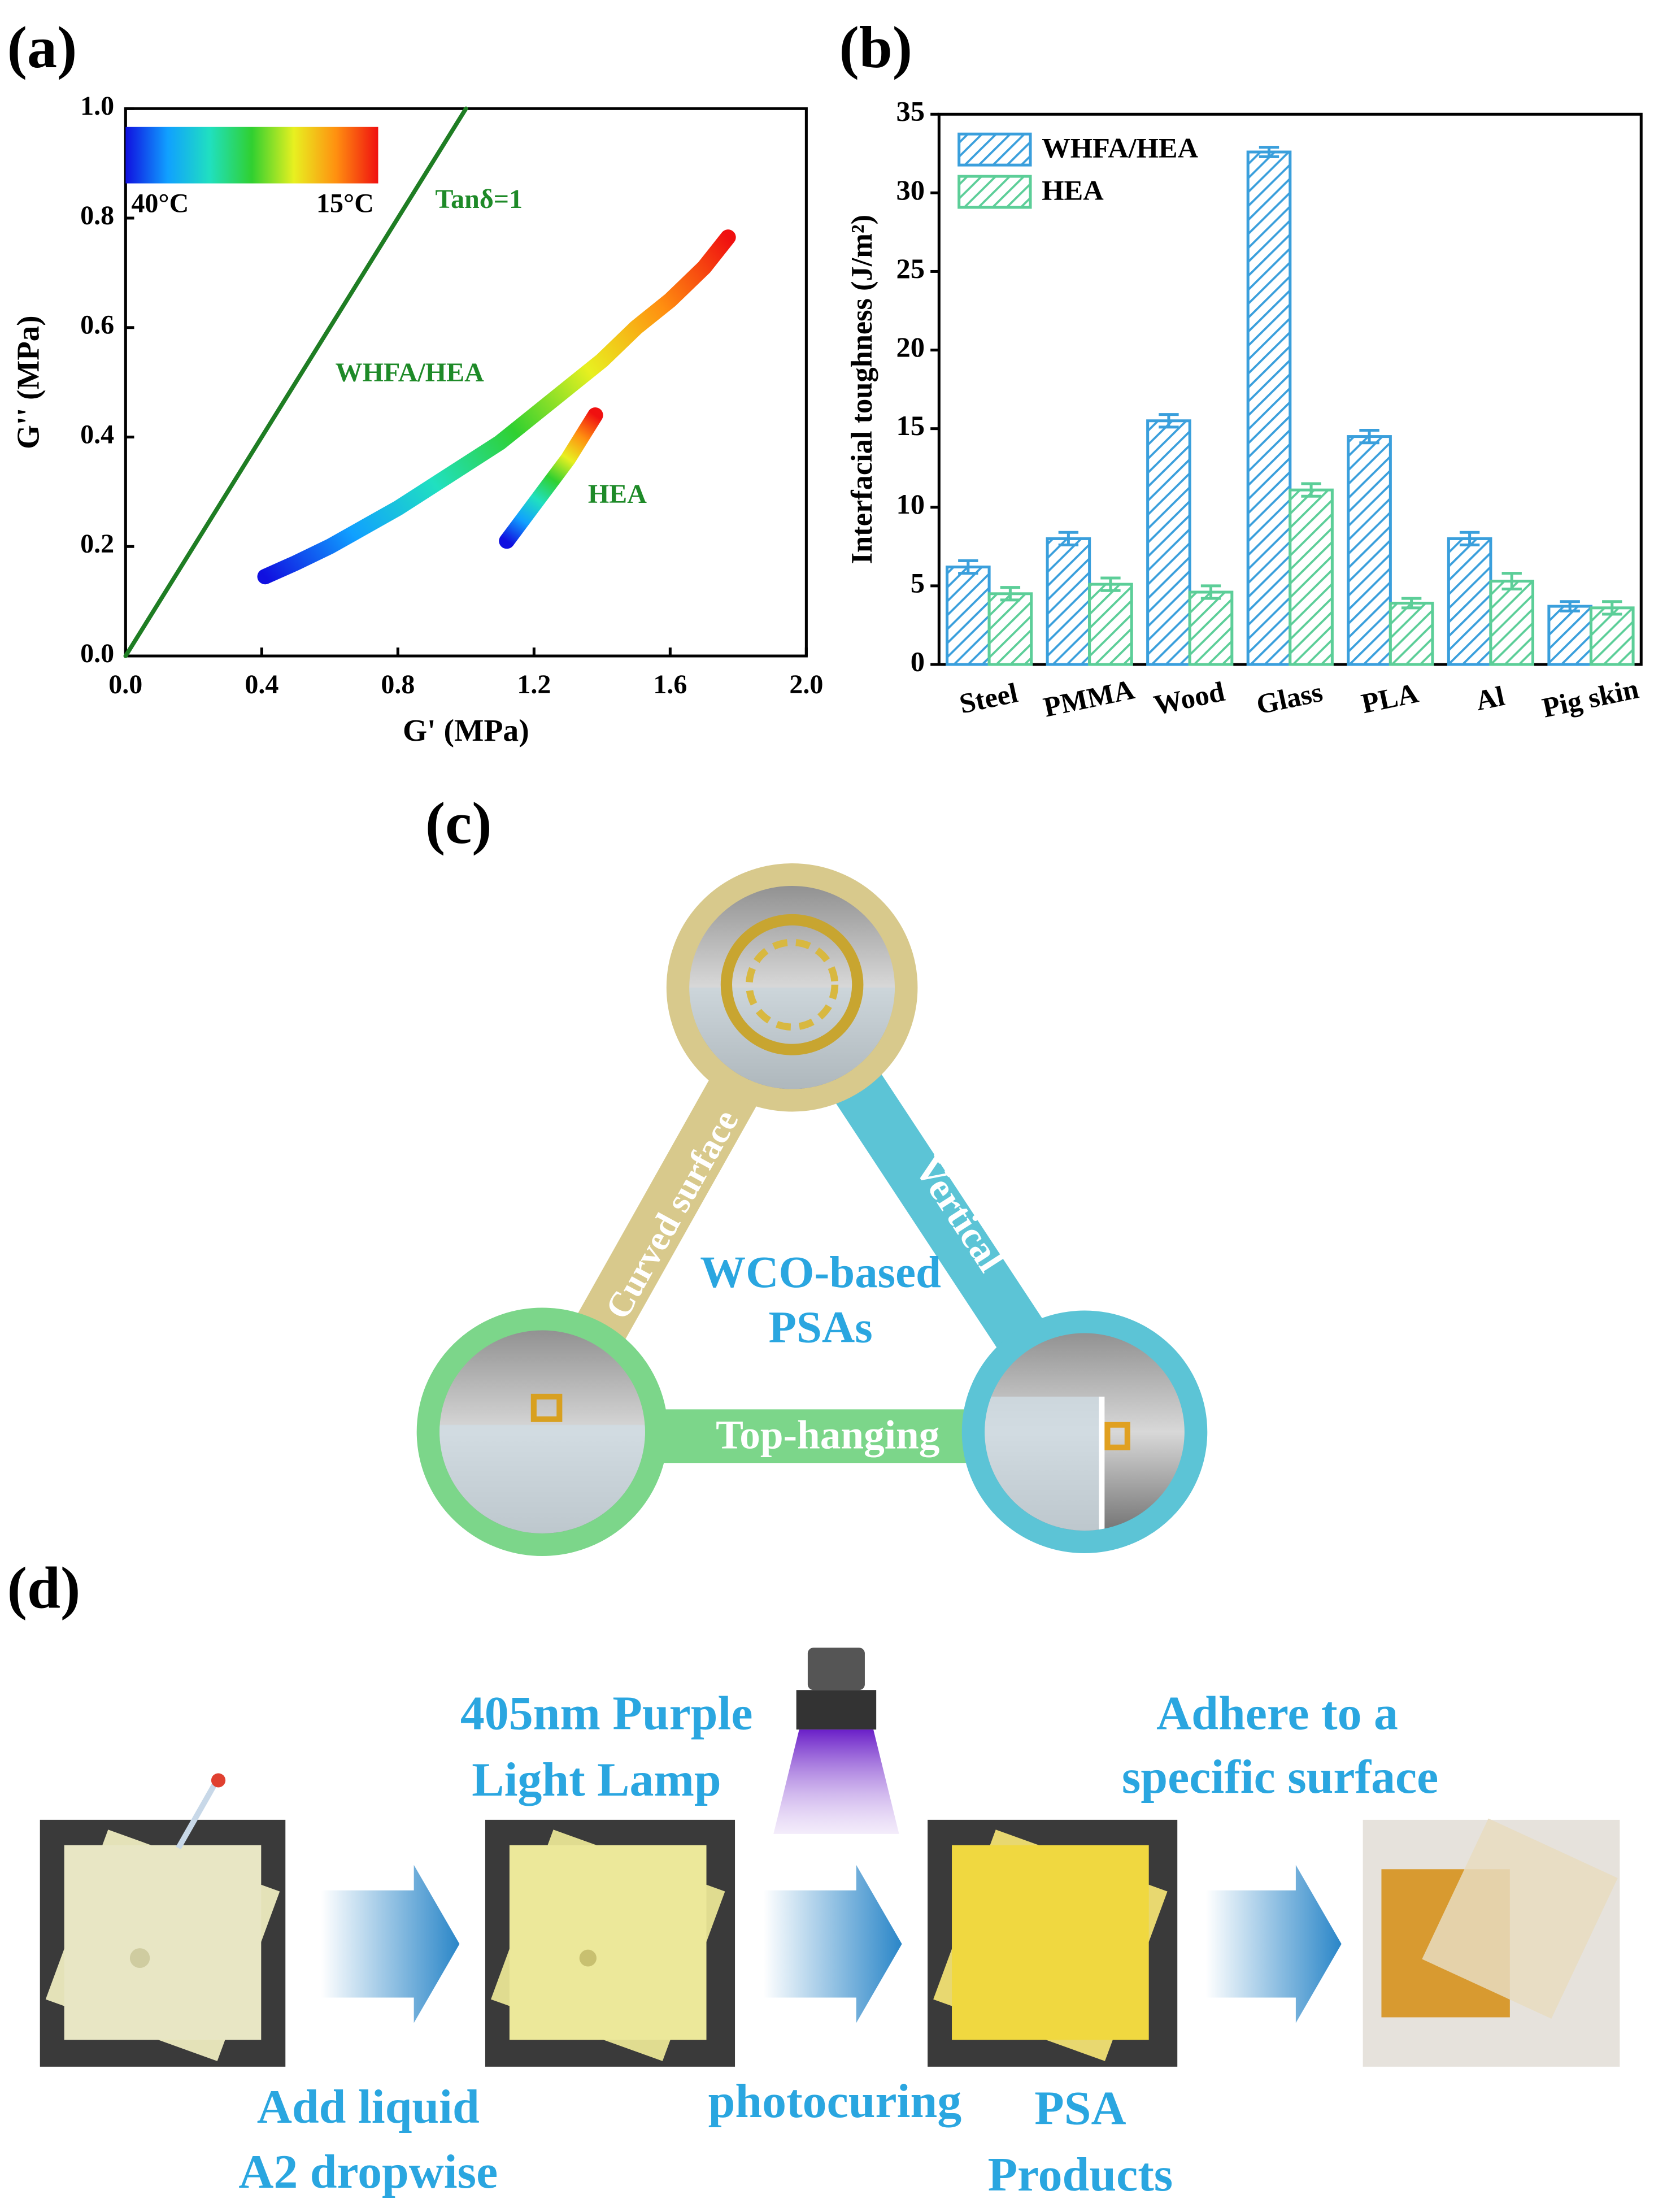  I want to click on y-tick-label: 0.4, so click(97, 435).